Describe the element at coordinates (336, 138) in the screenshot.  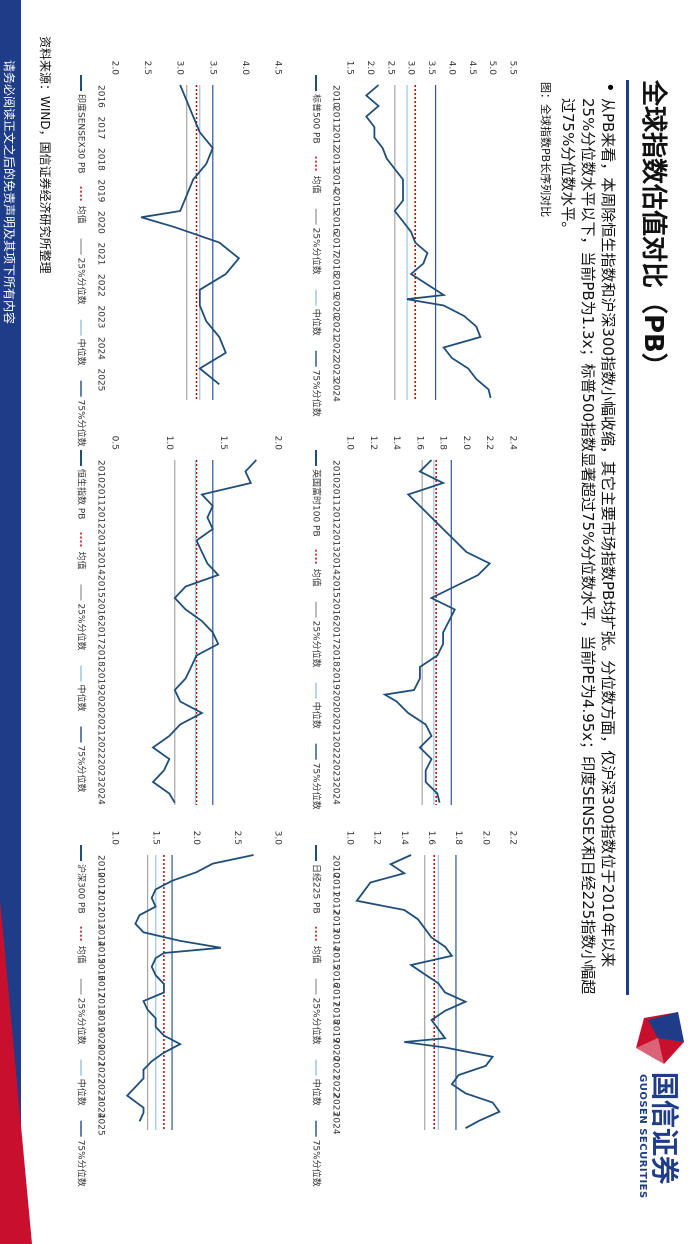
I see `x-tick-label: 2012` at that location.